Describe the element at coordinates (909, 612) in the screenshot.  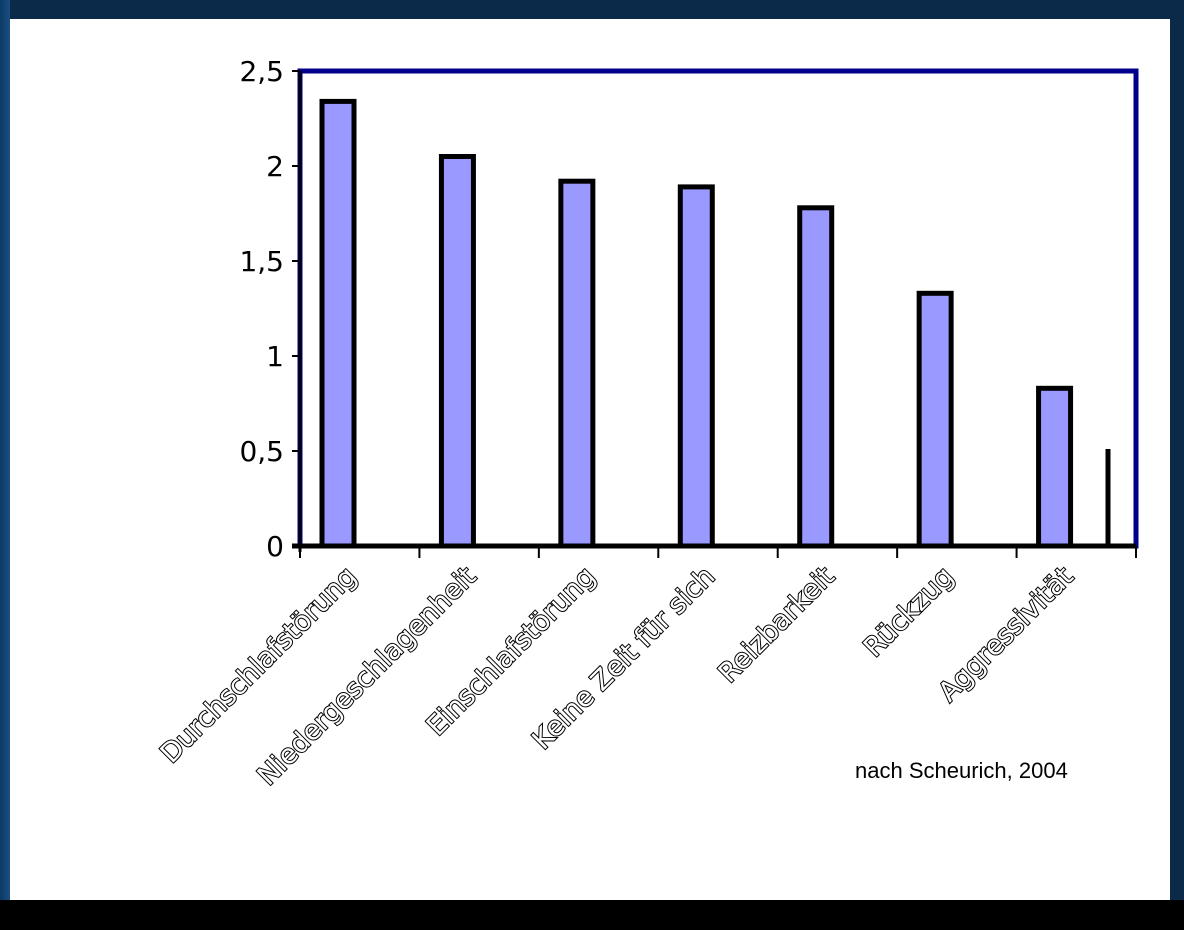
I see `x-category-label: Rückzug` at that location.